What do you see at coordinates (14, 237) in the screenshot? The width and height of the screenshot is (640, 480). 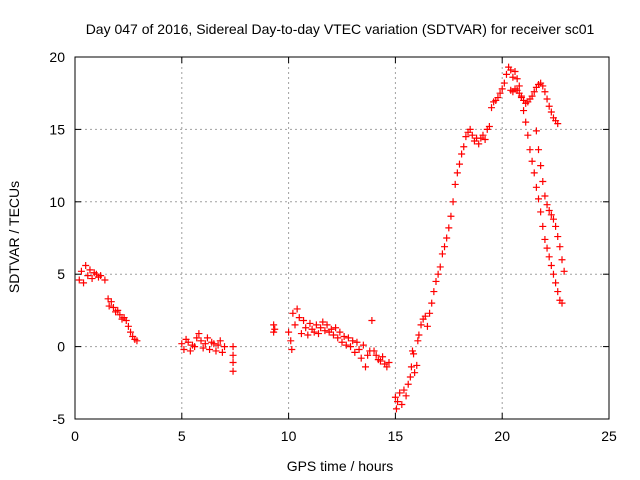 I see `y-axis-label: SDTVAR / TECUs` at bounding box center [14, 237].